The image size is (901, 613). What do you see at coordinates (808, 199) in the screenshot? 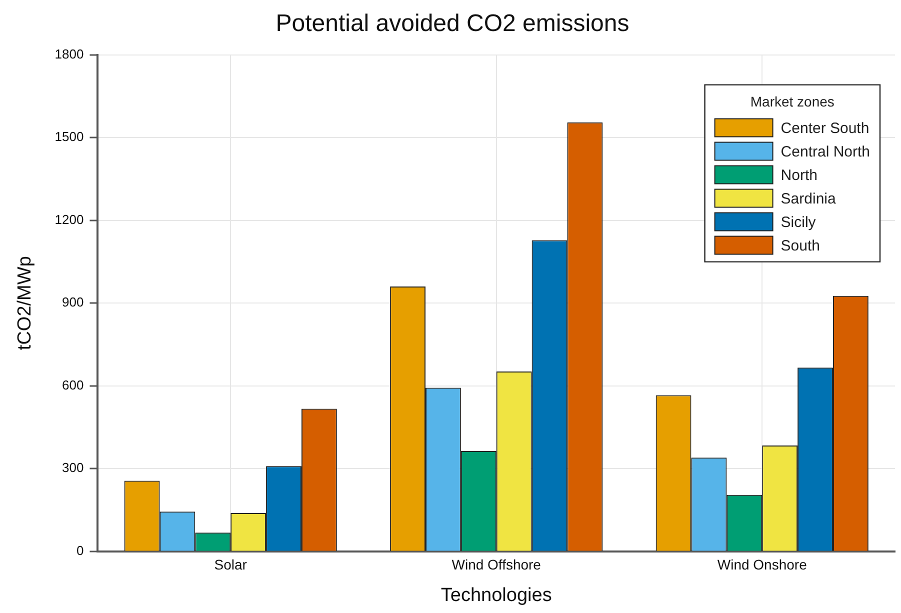
I see `legend-label: Sardinia` at bounding box center [808, 199].